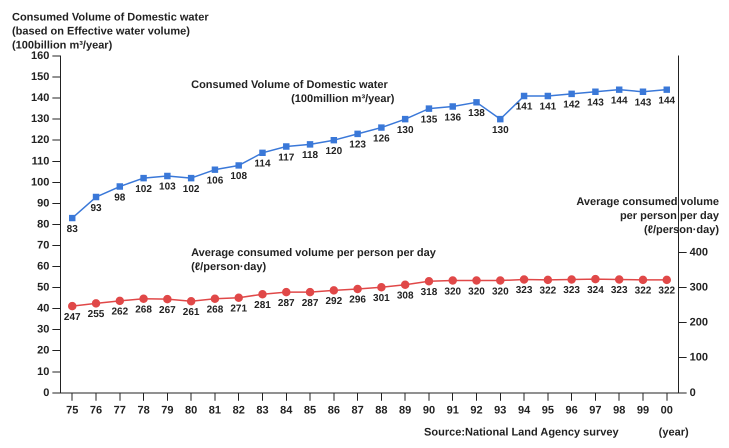 The height and width of the screenshot is (448, 729). Describe the element at coordinates (666, 410) in the screenshot. I see `x-tick-label: 00` at that location.